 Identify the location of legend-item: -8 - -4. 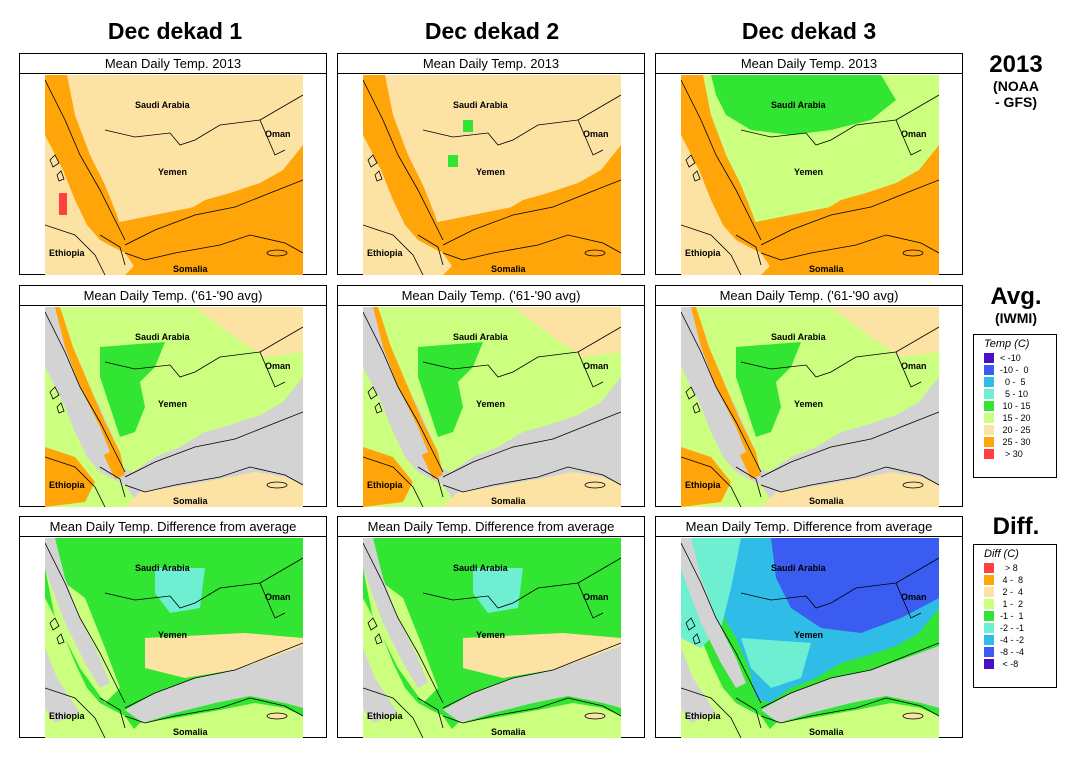
(1015, 652).